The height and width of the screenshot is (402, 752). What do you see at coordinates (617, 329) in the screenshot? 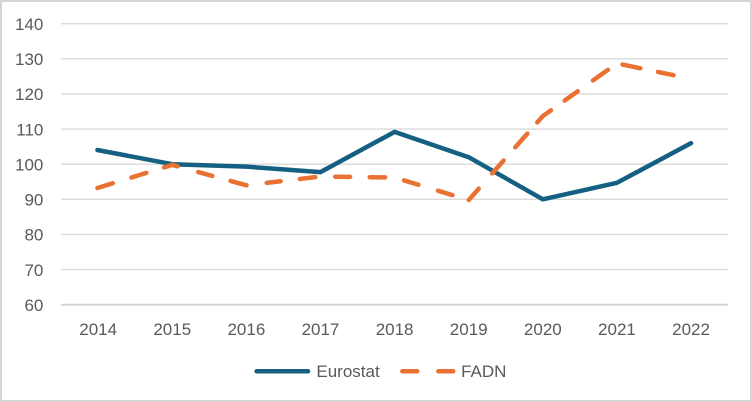
I see `svg-text: 2021` at bounding box center [617, 329].